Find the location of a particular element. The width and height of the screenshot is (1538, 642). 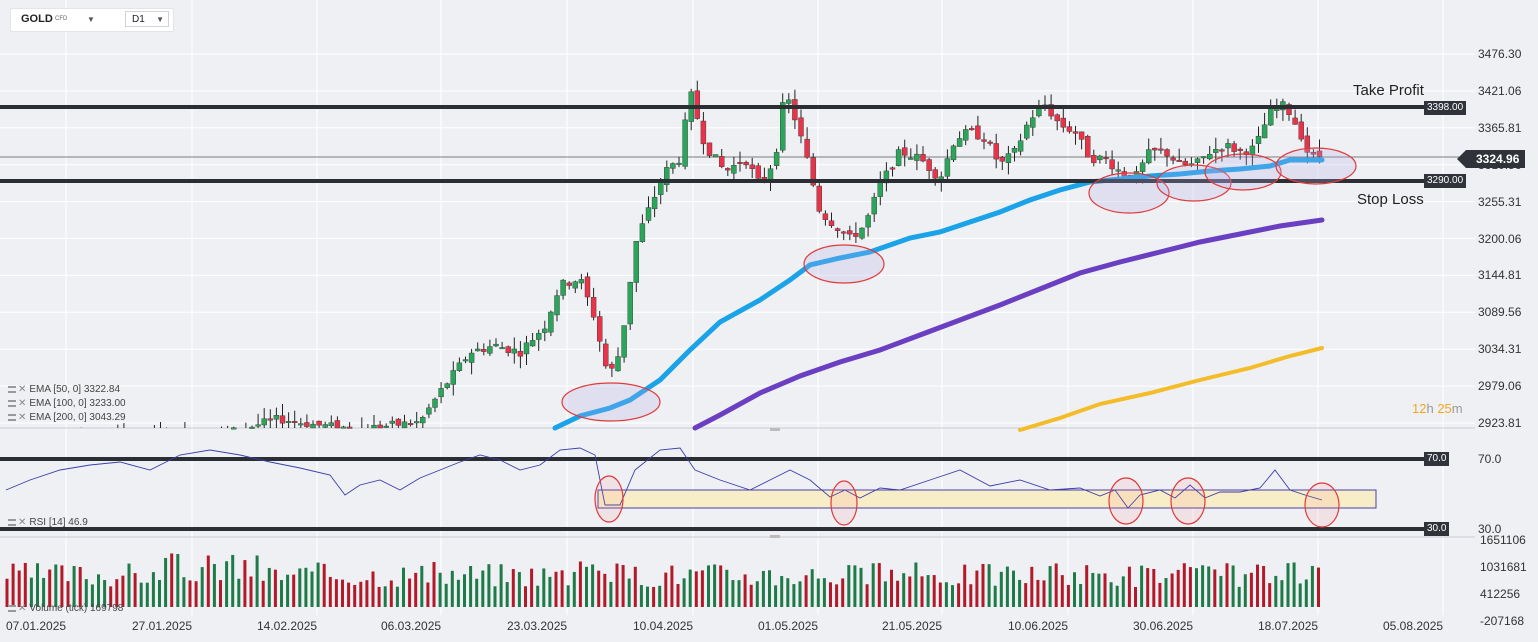

rsi-low-tag: 30.0 is located at coordinates (1437, 529).